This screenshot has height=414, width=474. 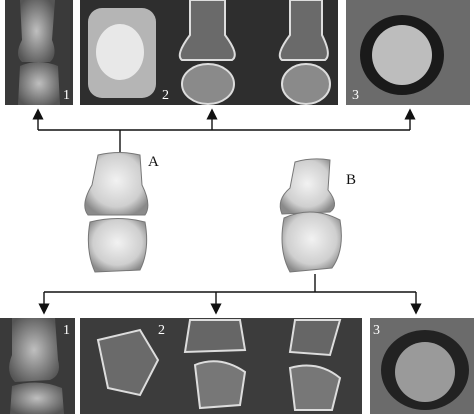 What do you see at coordinates (408, 52) in the screenshot?
I see `top-panel-3: 3` at bounding box center [408, 52].